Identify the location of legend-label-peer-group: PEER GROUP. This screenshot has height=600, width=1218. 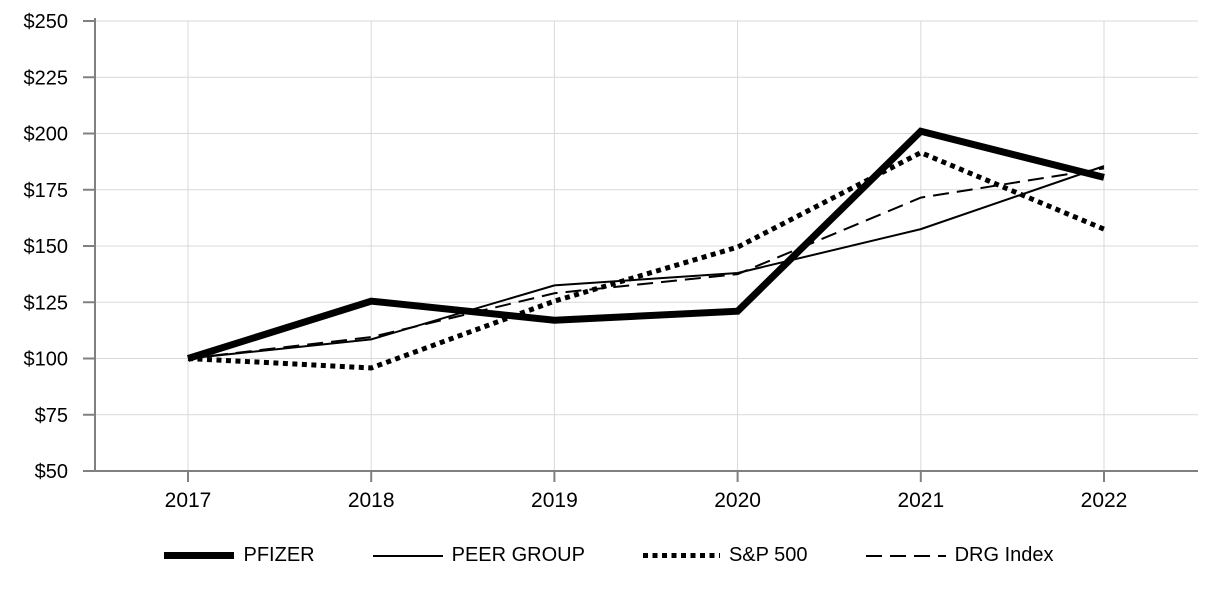
(518, 555).